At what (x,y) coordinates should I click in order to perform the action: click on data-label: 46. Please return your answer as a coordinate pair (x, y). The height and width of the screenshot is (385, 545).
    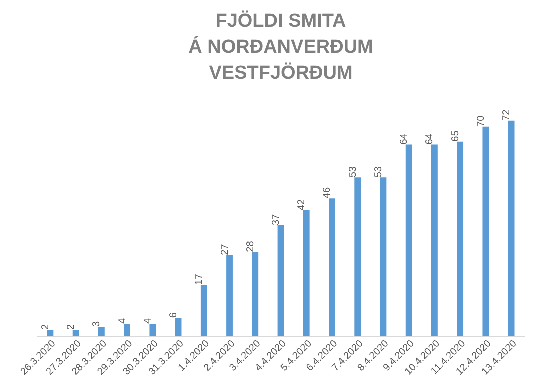
    Looking at the image, I should click on (328, 193).